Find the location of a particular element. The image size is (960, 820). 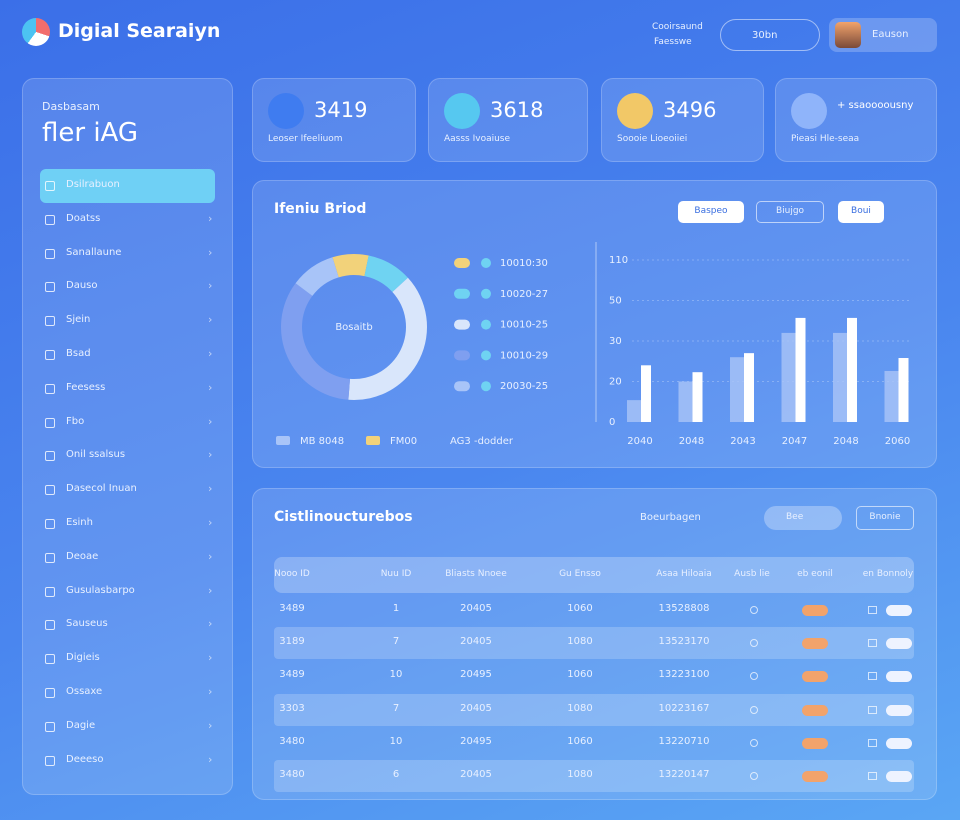

column-header: Nuu ID is located at coordinates (396, 574).